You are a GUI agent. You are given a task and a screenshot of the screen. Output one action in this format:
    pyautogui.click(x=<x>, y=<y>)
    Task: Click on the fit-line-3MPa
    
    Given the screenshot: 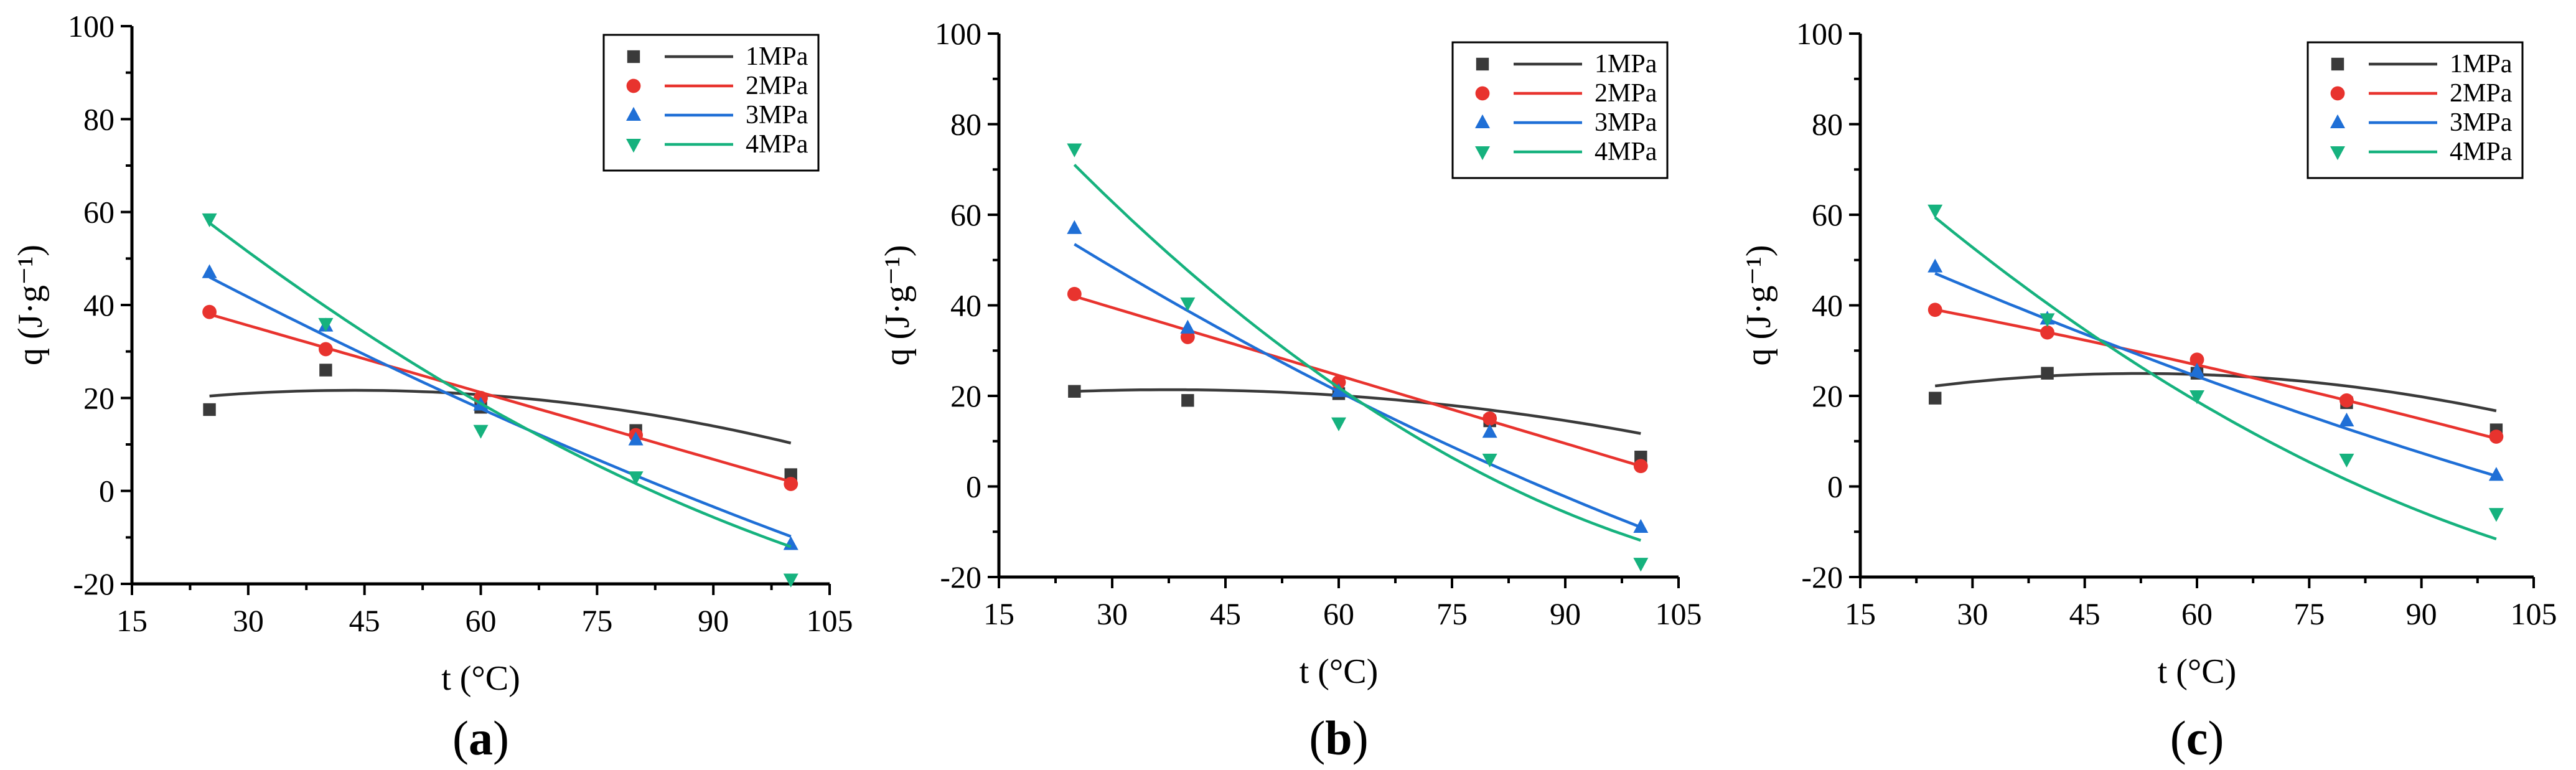 What is the action you would take?
    pyautogui.click(x=2215, y=374)
    